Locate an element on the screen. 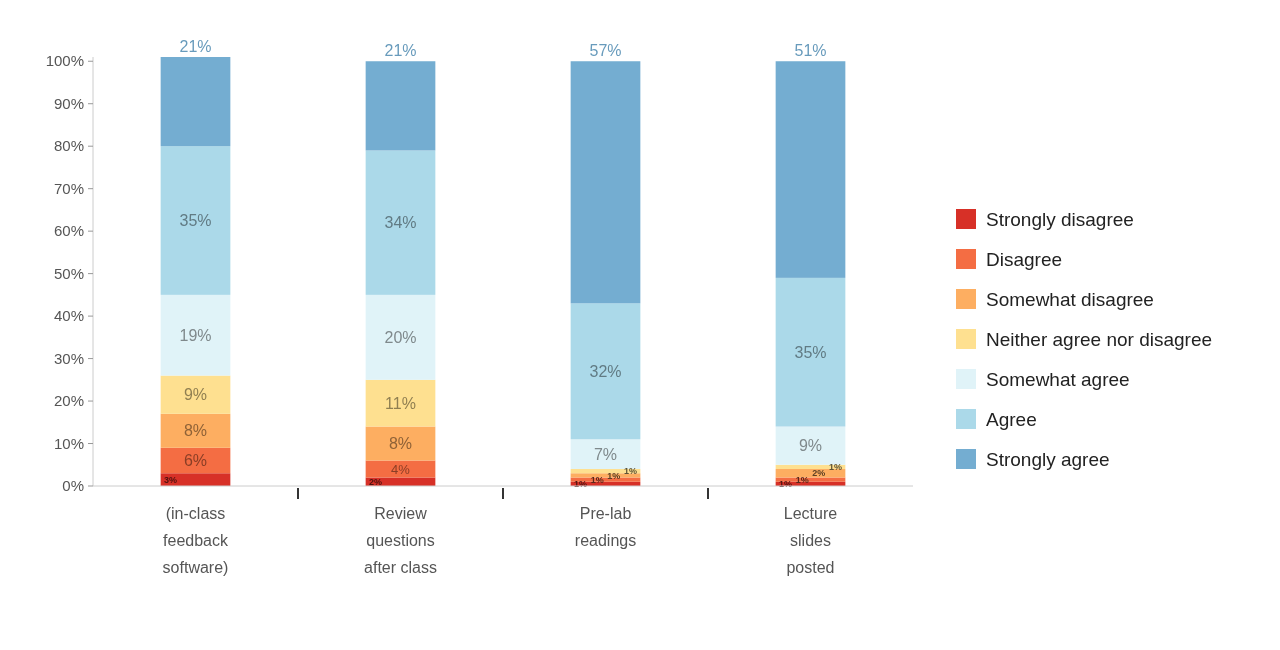 The height and width of the screenshot is (650, 1280). data-label: 32% is located at coordinates (605, 371).